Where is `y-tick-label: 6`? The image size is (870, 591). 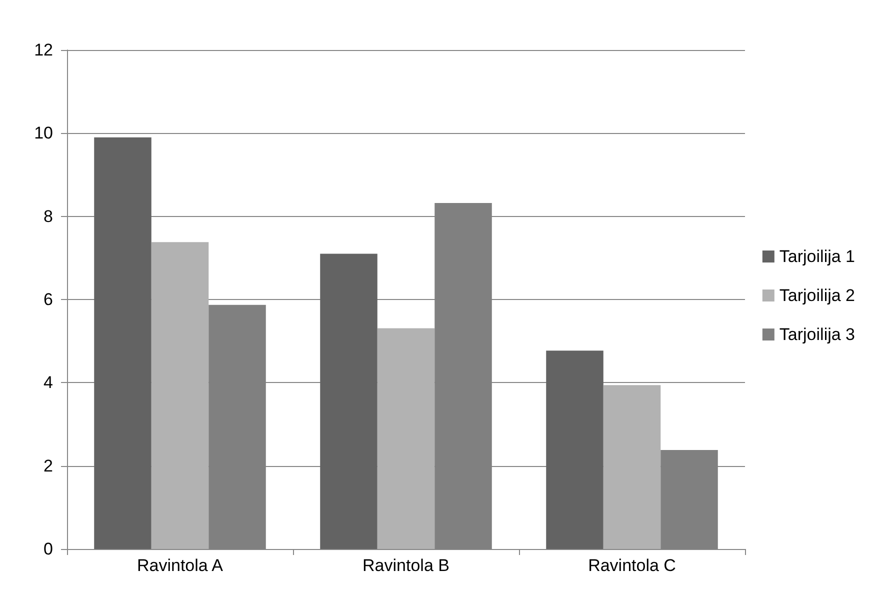
y-tick-label: 6 is located at coordinates (48, 299).